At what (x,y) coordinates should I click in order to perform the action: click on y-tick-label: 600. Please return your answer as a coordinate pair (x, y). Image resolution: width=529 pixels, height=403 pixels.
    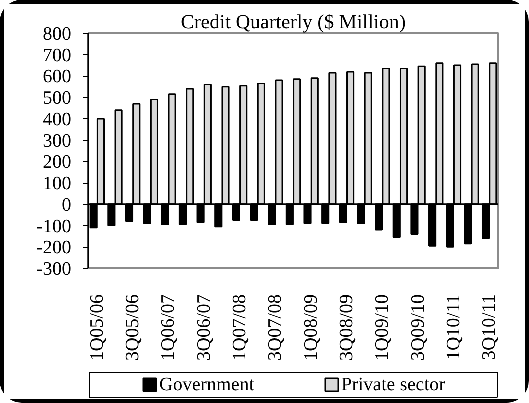
    Looking at the image, I should click on (57, 77).